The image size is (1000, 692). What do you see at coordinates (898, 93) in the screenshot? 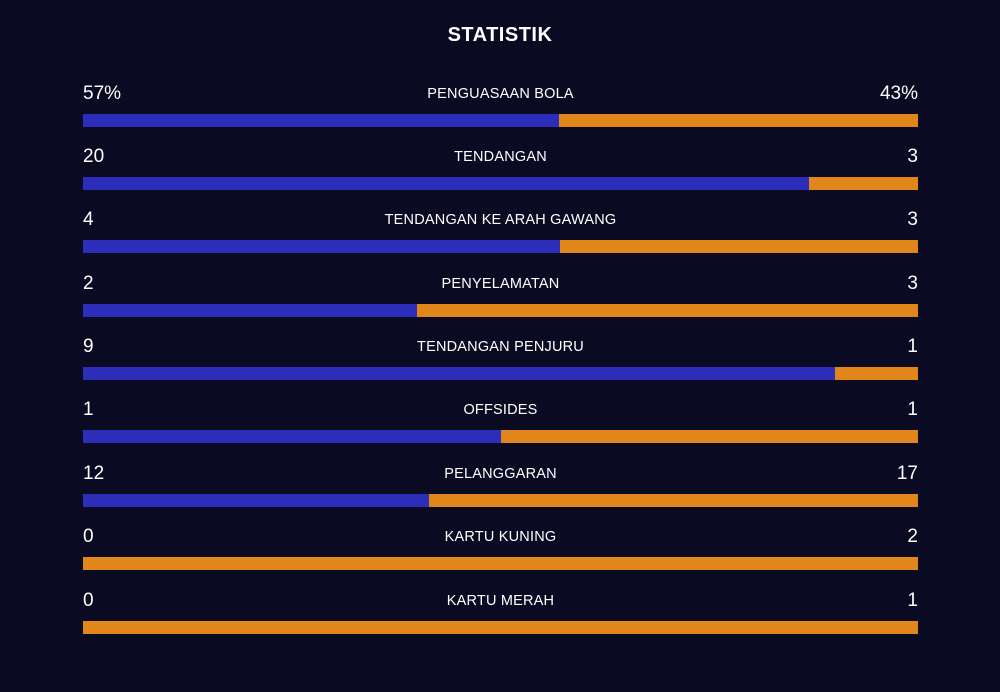
I see `away-value: 43%` at bounding box center [898, 93].